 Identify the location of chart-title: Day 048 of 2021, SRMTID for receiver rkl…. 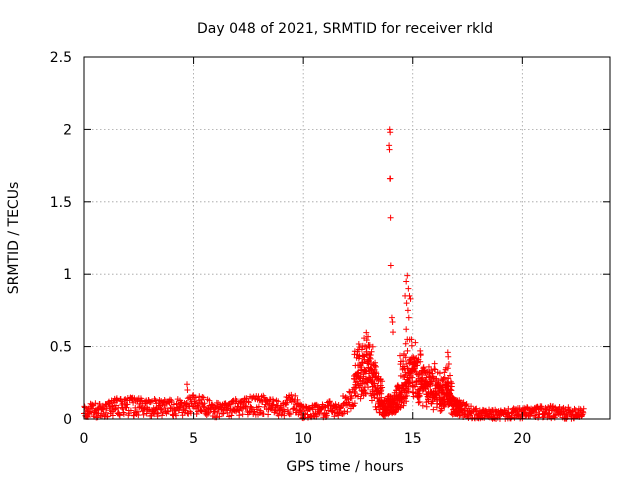
(345, 29).